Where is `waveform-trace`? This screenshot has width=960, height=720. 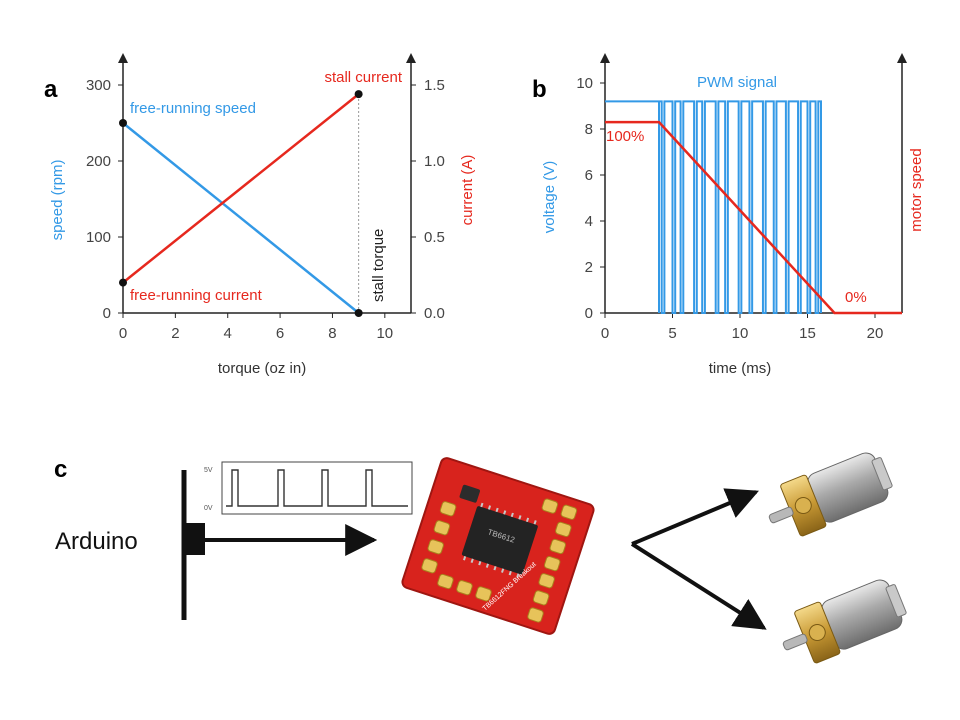
waveform-trace is located at coordinates (317, 488).